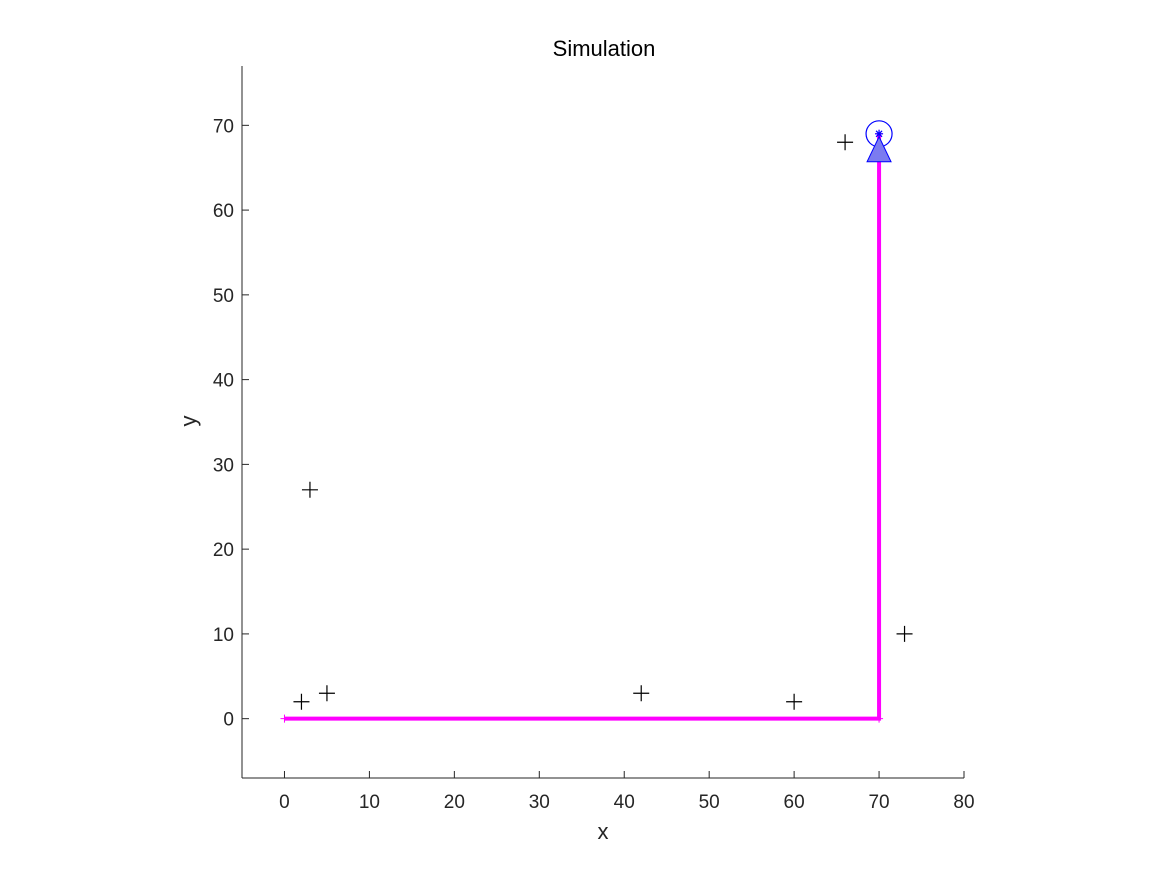 This screenshot has height=875, width=1167. I want to click on y-tick-label: 0, so click(228, 720).